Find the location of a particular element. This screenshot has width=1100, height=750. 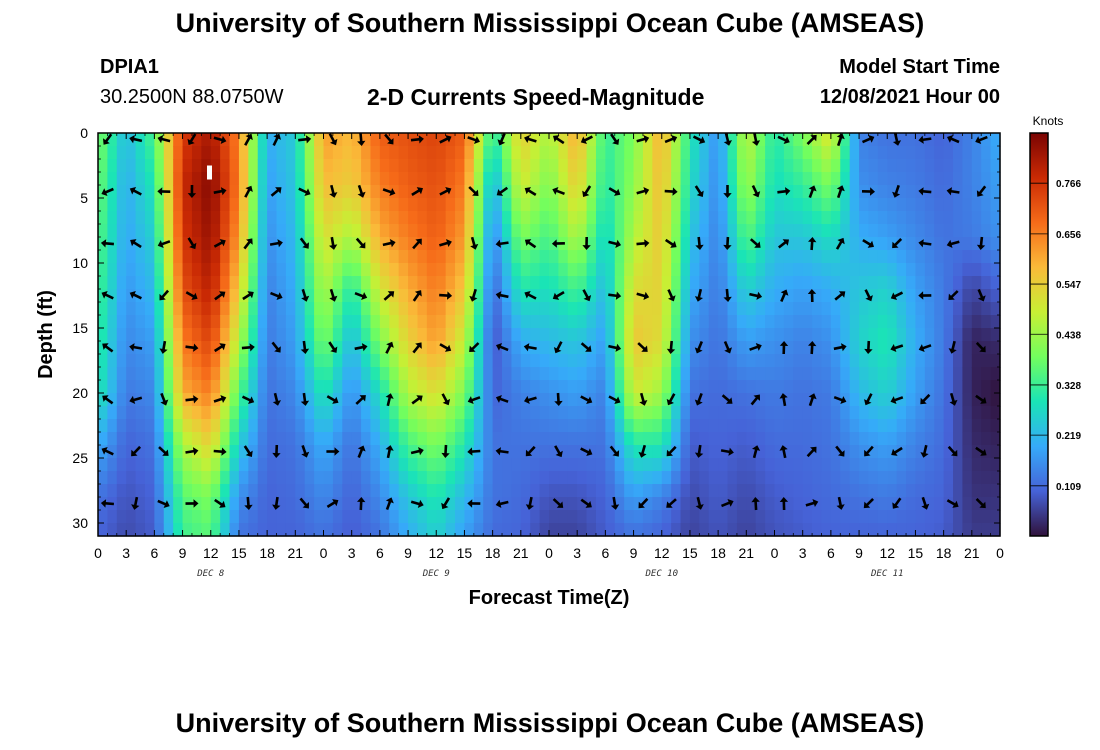

colorbar-tick-label: 0.547 is located at coordinates (1068, 285).